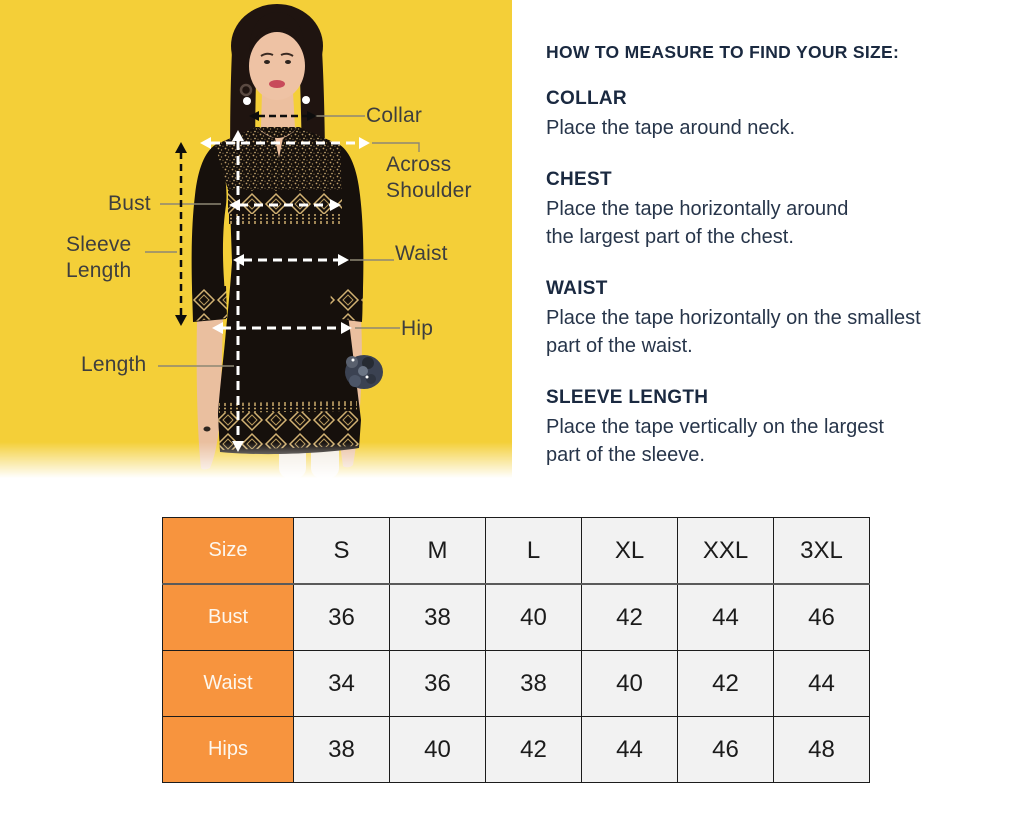  I want to click on waist-value: 34, so click(341, 683).